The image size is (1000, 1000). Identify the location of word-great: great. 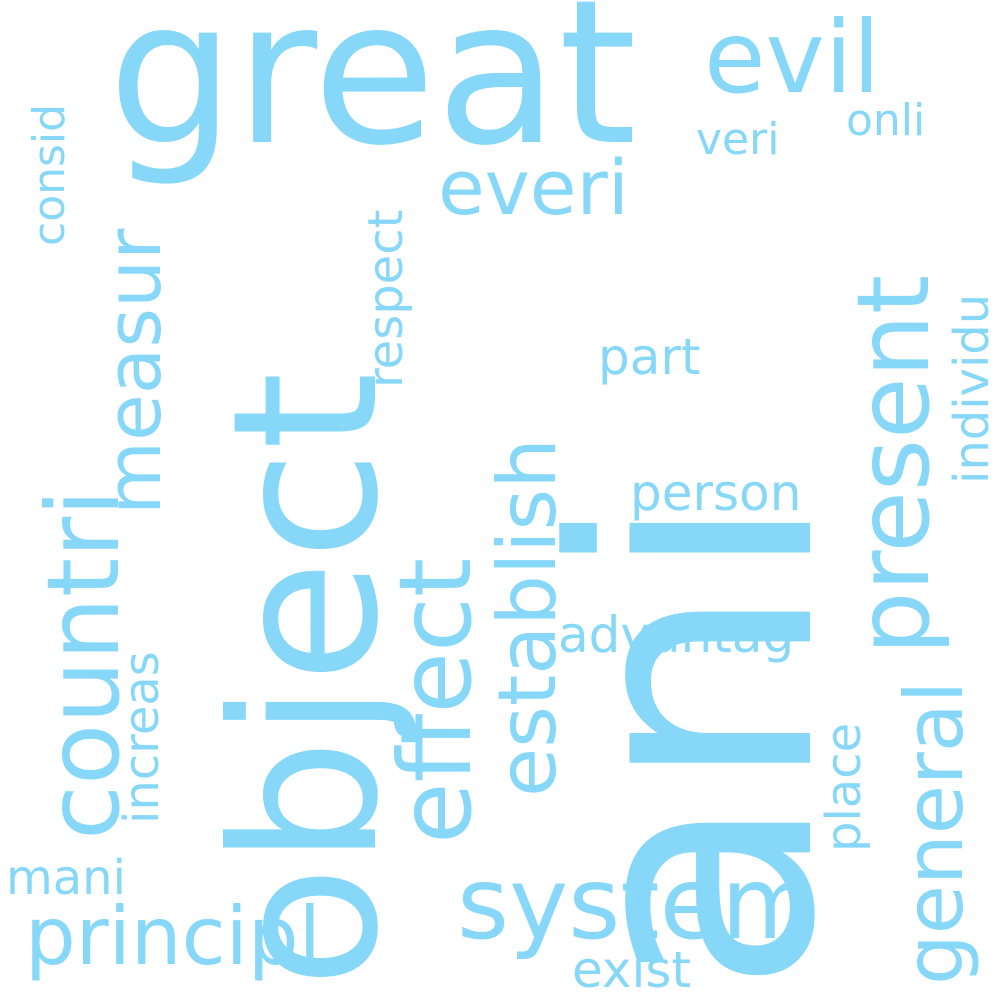
(372, 95).